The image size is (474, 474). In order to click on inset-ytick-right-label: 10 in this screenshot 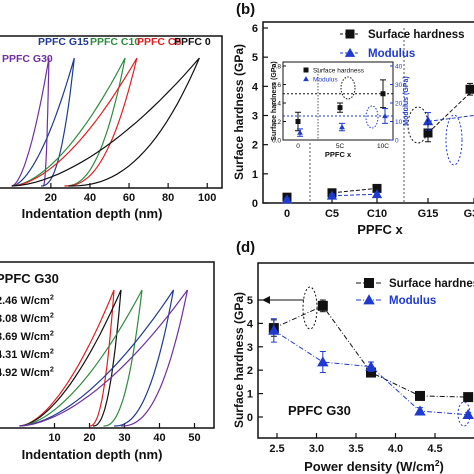, I will do `click(399, 122)`.